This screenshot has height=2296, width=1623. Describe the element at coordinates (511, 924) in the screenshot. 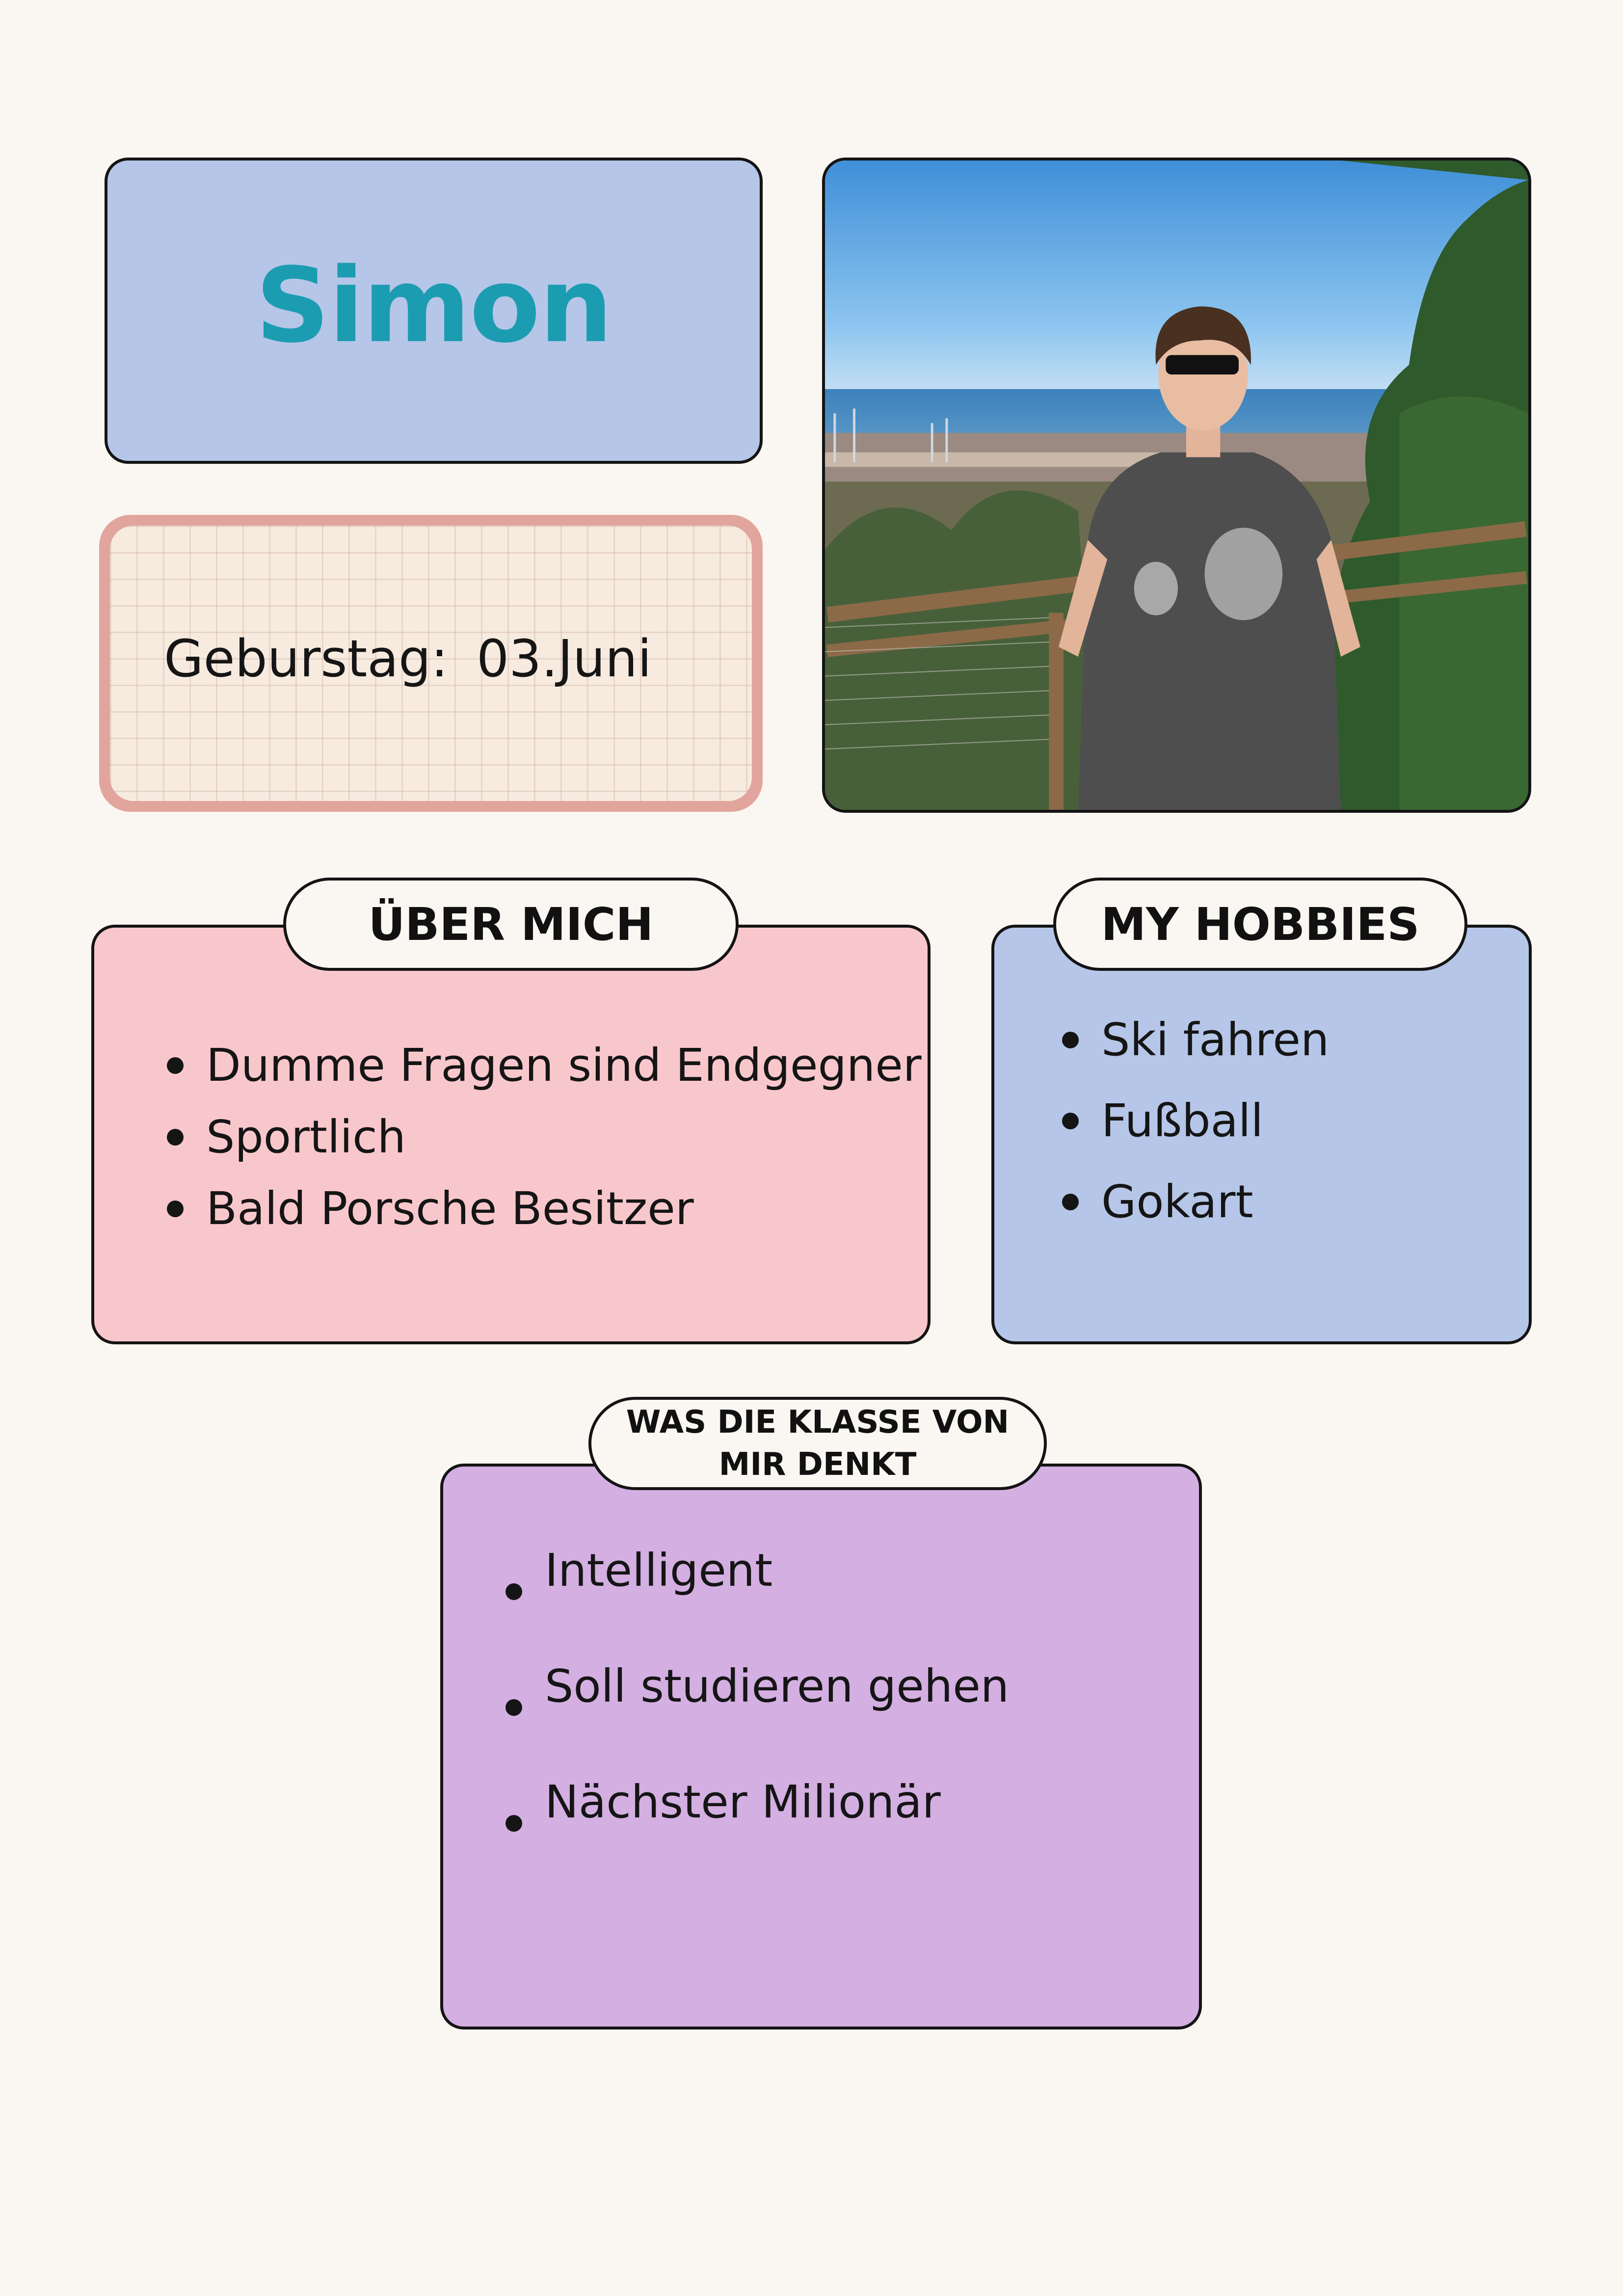

I see `about-heading: ÜBER MICH` at that location.